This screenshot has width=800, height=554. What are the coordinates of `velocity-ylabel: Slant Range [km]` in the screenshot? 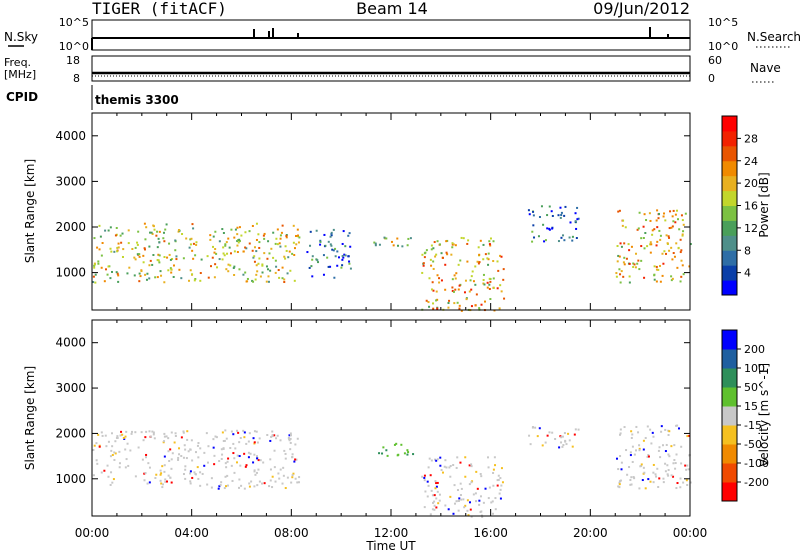 It's located at (30, 418).